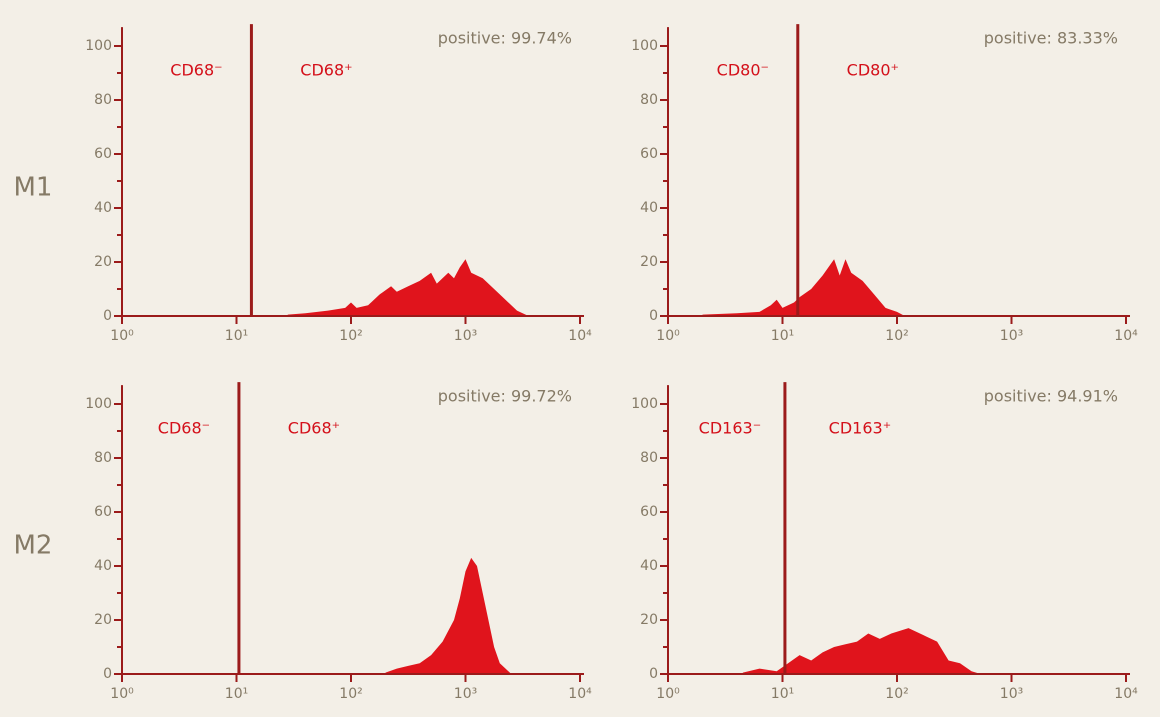  What do you see at coordinates (1051, 38) in the screenshot?
I see `annotation: positive: 83.33%` at bounding box center [1051, 38].